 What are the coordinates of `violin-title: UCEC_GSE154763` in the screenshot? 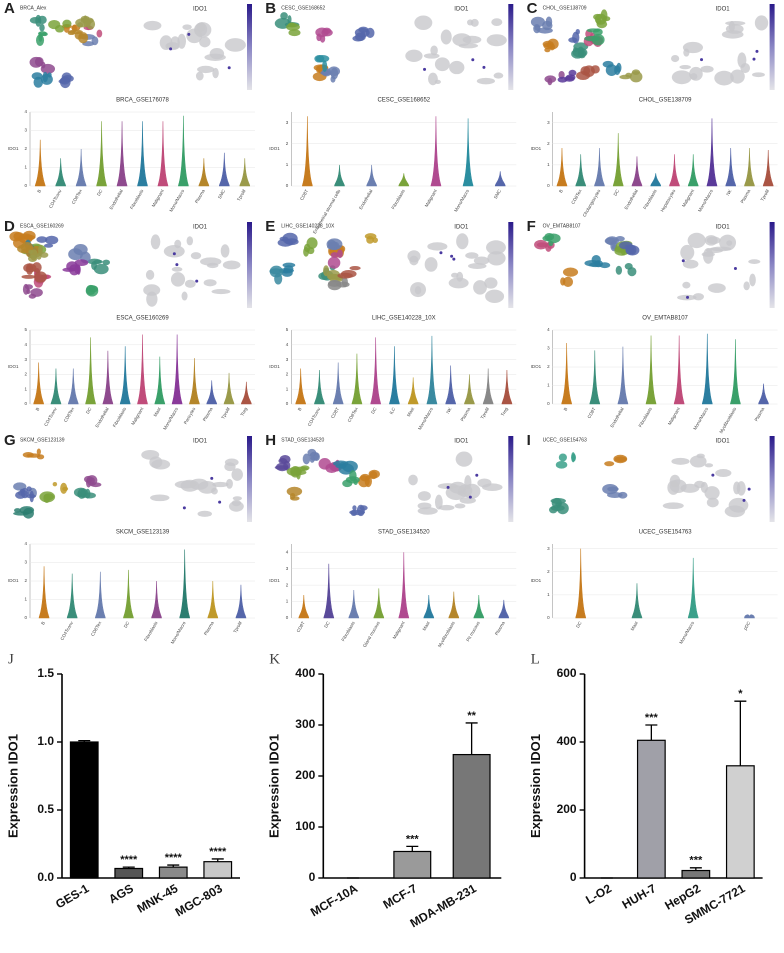 It's located at (666, 533).